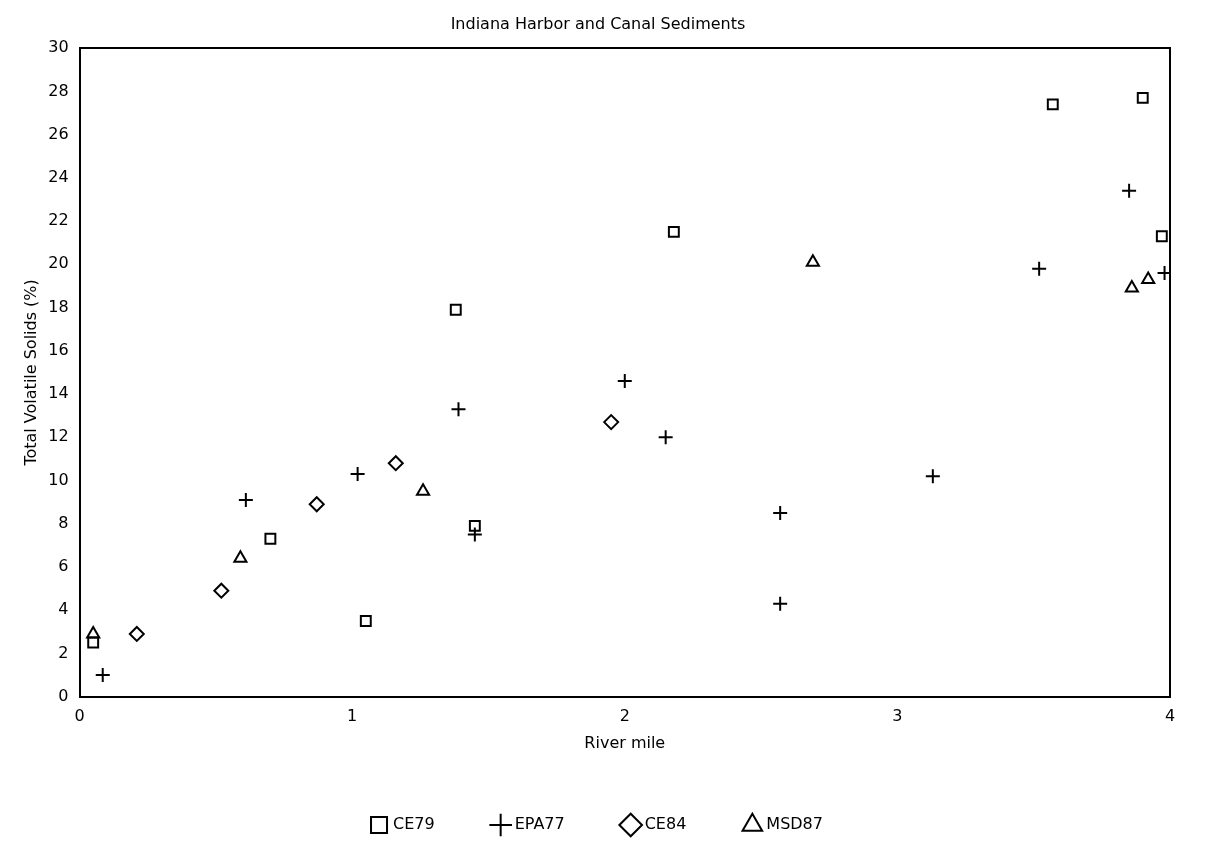 Image resolution: width=1206 pixels, height=856 pixels. Describe the element at coordinates (58, 393) in the screenshot. I see `y-tick-label: 14` at that location.